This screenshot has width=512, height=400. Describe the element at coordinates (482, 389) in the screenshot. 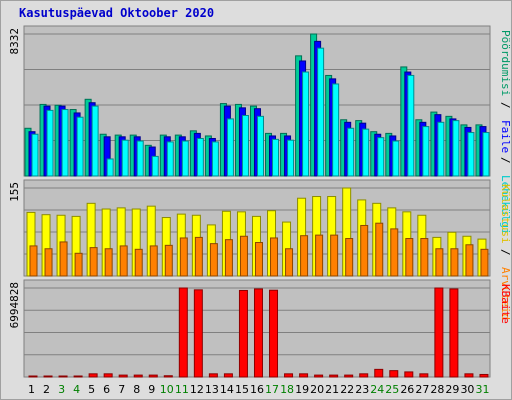

I see `x-tick-day-31: 31` at that location.